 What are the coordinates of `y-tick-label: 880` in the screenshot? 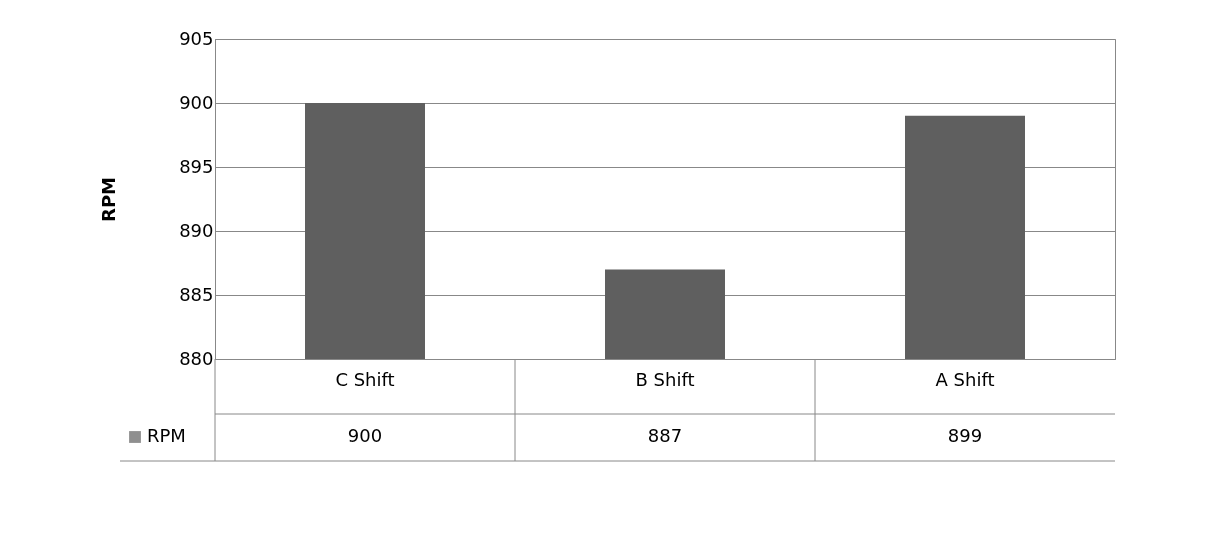 It's located at (196, 358).